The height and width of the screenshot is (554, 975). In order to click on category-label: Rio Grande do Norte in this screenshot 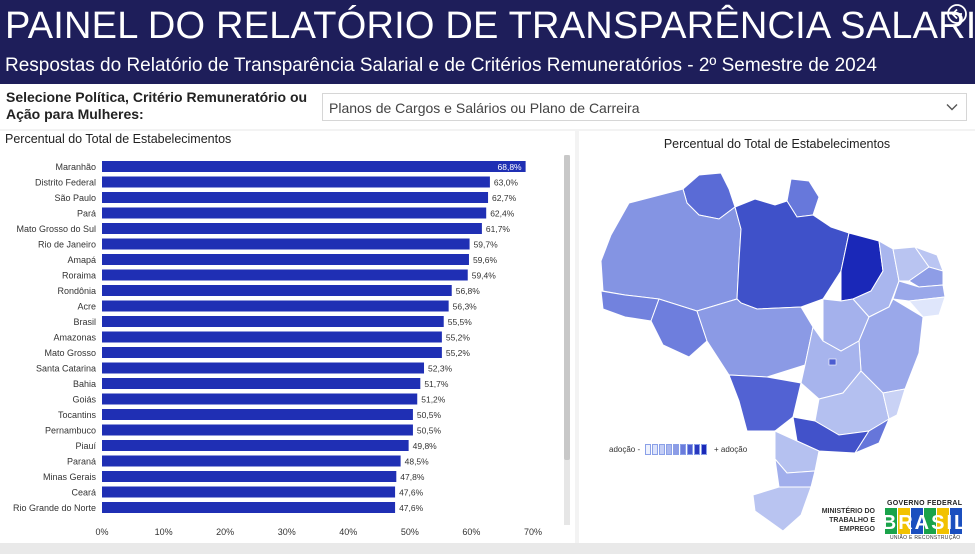, I will do `click(54, 508)`.